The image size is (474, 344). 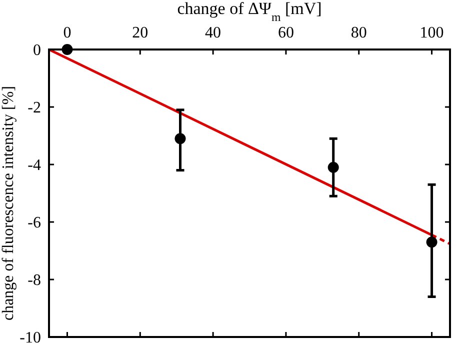 What do you see at coordinates (249, 12) in the screenshot?
I see `x-axis-title: change of ΔΨ$_{m}$ [mV]` at bounding box center [249, 12].